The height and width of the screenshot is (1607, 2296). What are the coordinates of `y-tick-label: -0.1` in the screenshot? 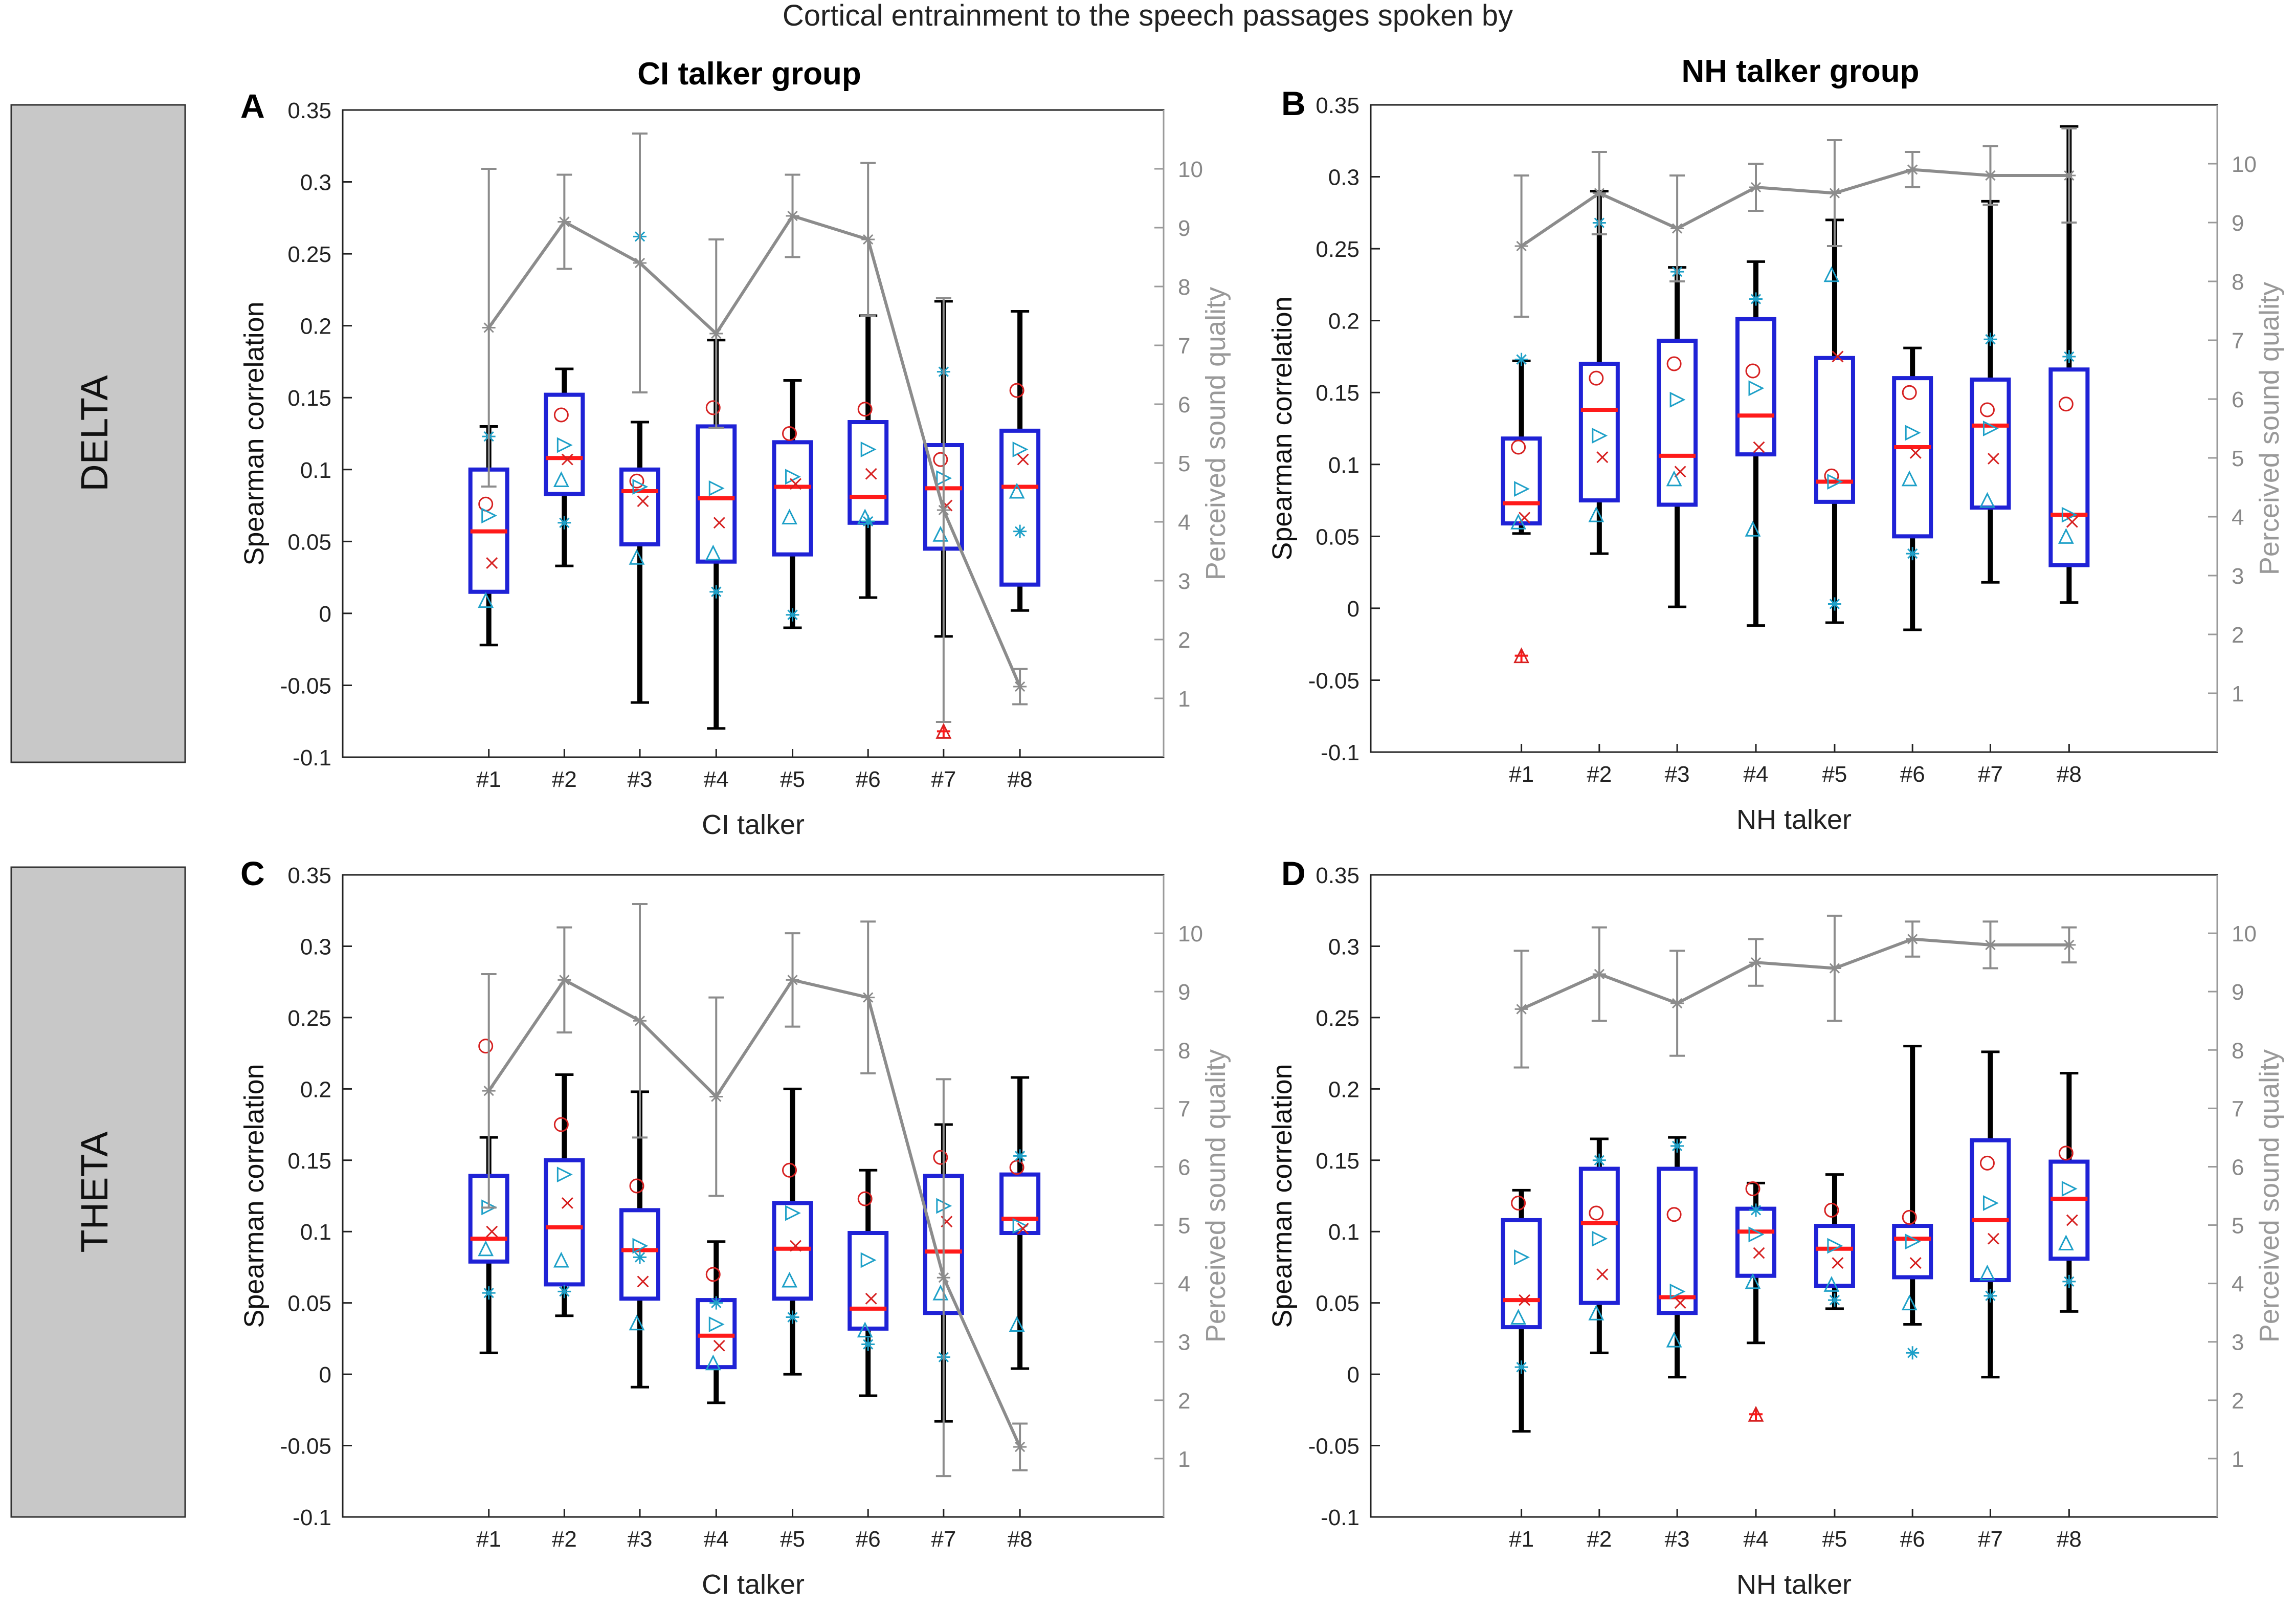 It's located at (312, 1517).